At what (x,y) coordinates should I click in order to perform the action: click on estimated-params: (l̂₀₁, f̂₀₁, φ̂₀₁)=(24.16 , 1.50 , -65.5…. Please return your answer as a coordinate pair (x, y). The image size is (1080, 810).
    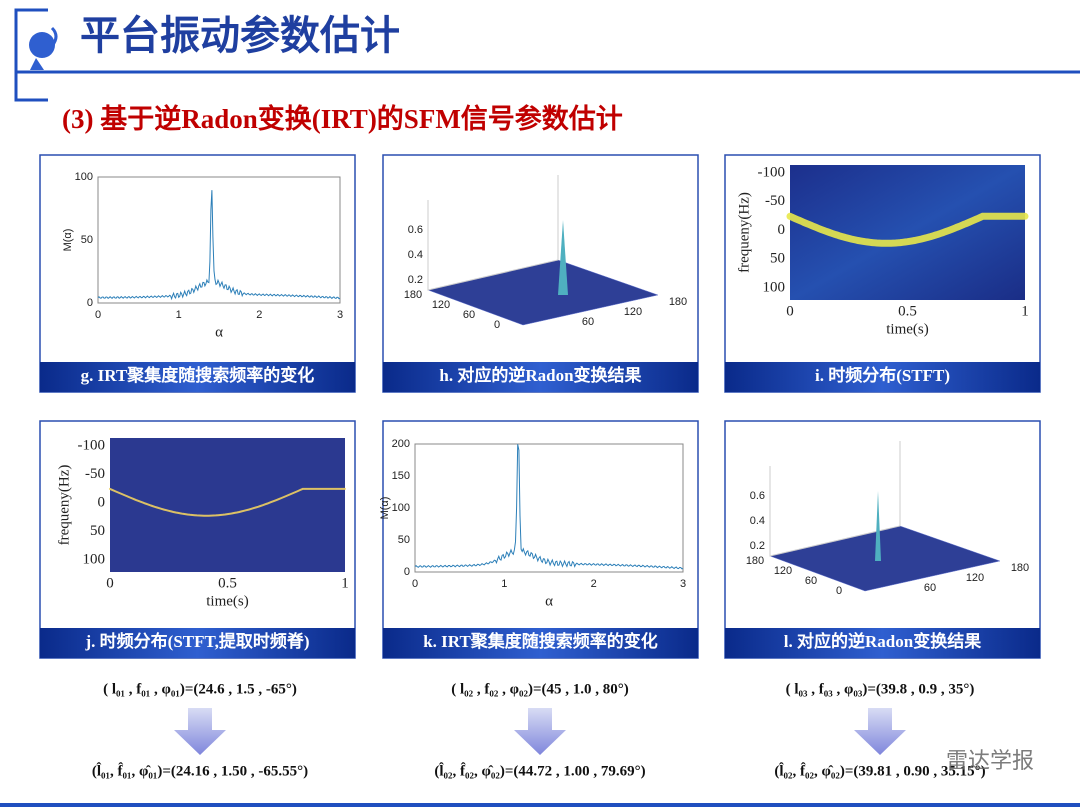
    Looking at the image, I should click on (200, 770).